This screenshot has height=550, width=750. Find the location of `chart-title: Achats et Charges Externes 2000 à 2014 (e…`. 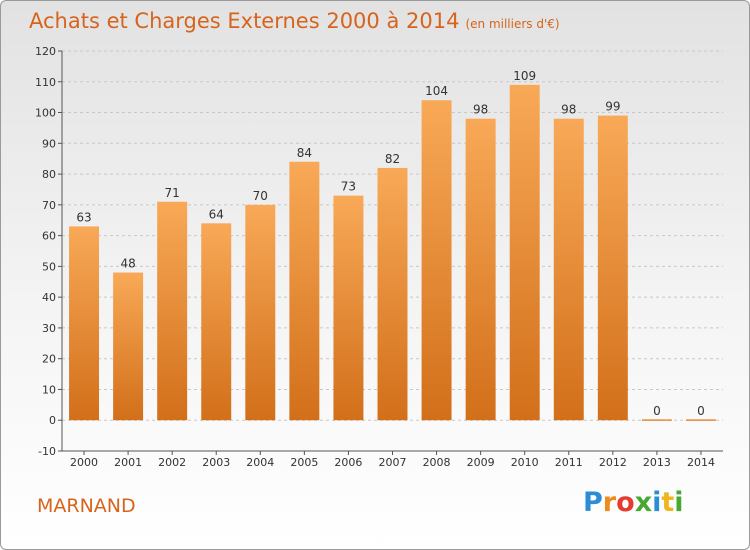

chart-title: Achats et Charges Externes 2000 à 2014 (e… is located at coordinates (294, 21).